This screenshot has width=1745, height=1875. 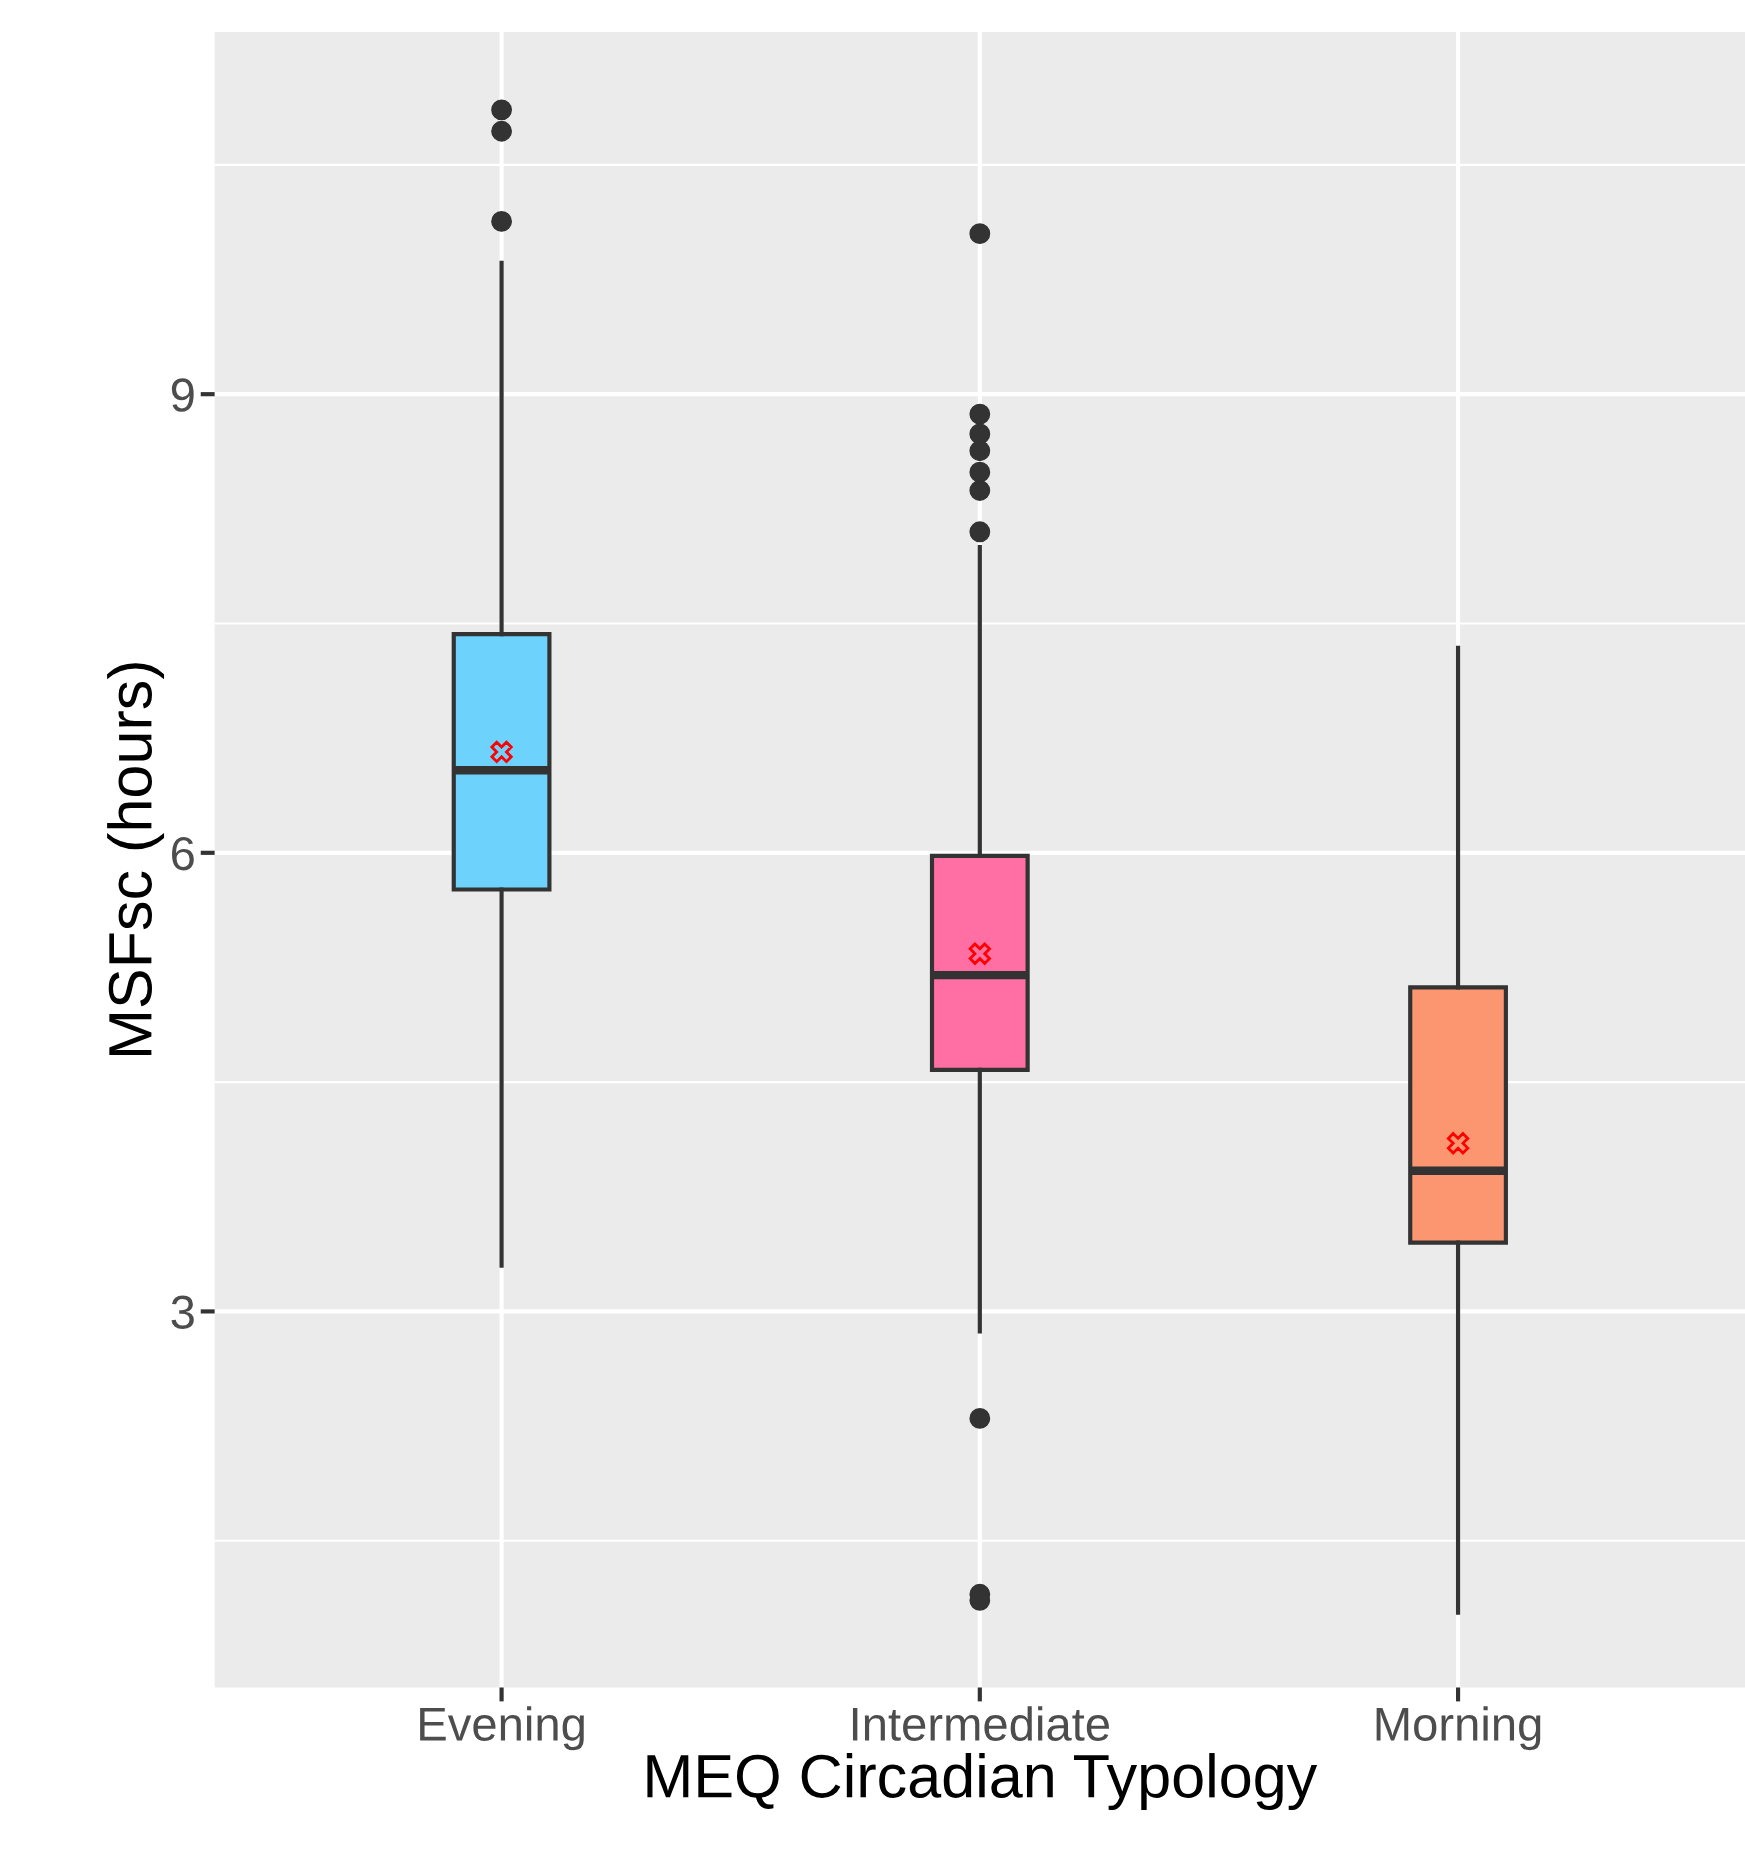 What do you see at coordinates (502, 1728) in the screenshot?
I see `x-tick-label: Evening` at bounding box center [502, 1728].